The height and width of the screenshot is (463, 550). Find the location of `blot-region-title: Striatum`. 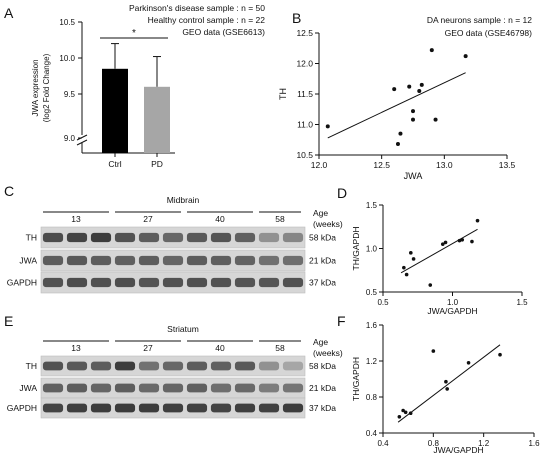

blot-region-title: Striatum is located at coordinates (183, 329).